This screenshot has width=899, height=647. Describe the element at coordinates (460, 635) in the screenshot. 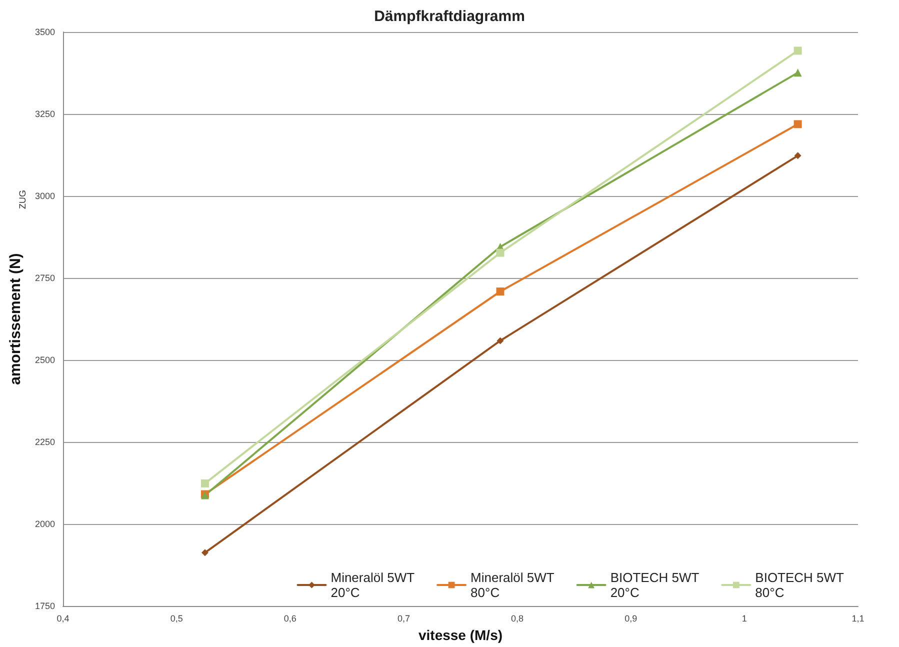

I see `x-axis-title: vitesse (M/s)` at that location.